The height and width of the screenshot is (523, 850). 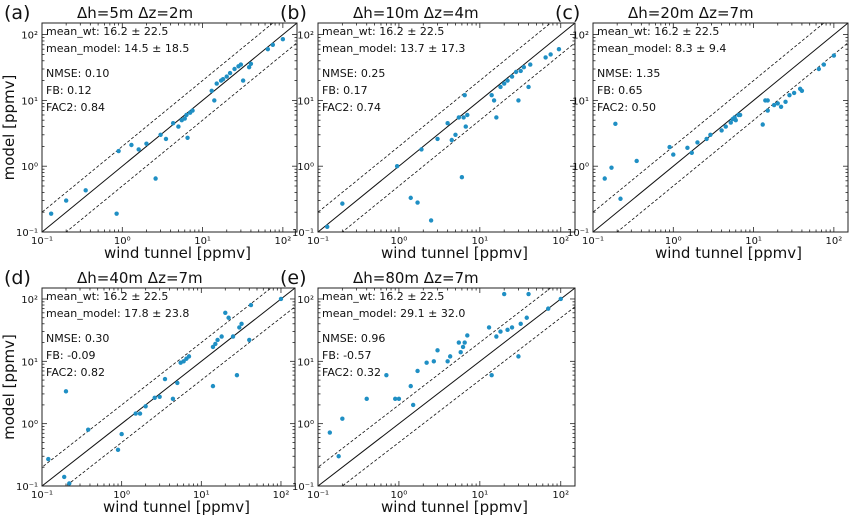 I want to click on stat-line: FAC2: 0.32, so click(x=351, y=372).